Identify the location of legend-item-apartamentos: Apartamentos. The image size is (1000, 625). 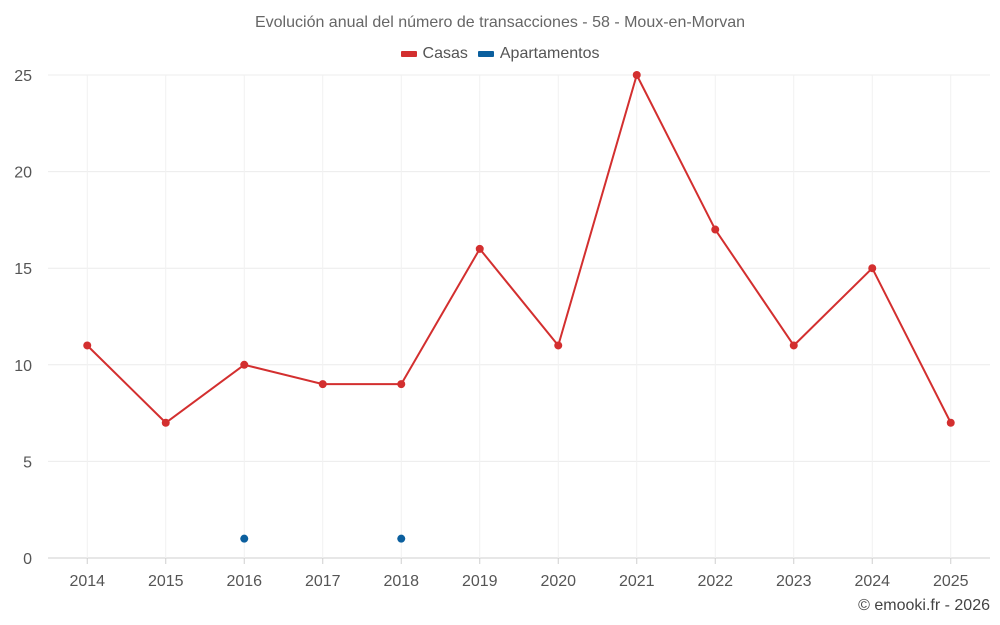
(538, 54).